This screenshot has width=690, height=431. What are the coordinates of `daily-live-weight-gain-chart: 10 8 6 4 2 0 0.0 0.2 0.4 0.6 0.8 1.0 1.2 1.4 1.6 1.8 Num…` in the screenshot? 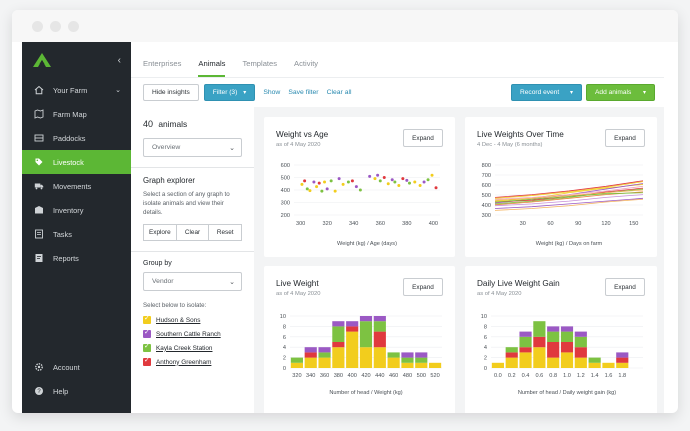 It's located at (561, 339).